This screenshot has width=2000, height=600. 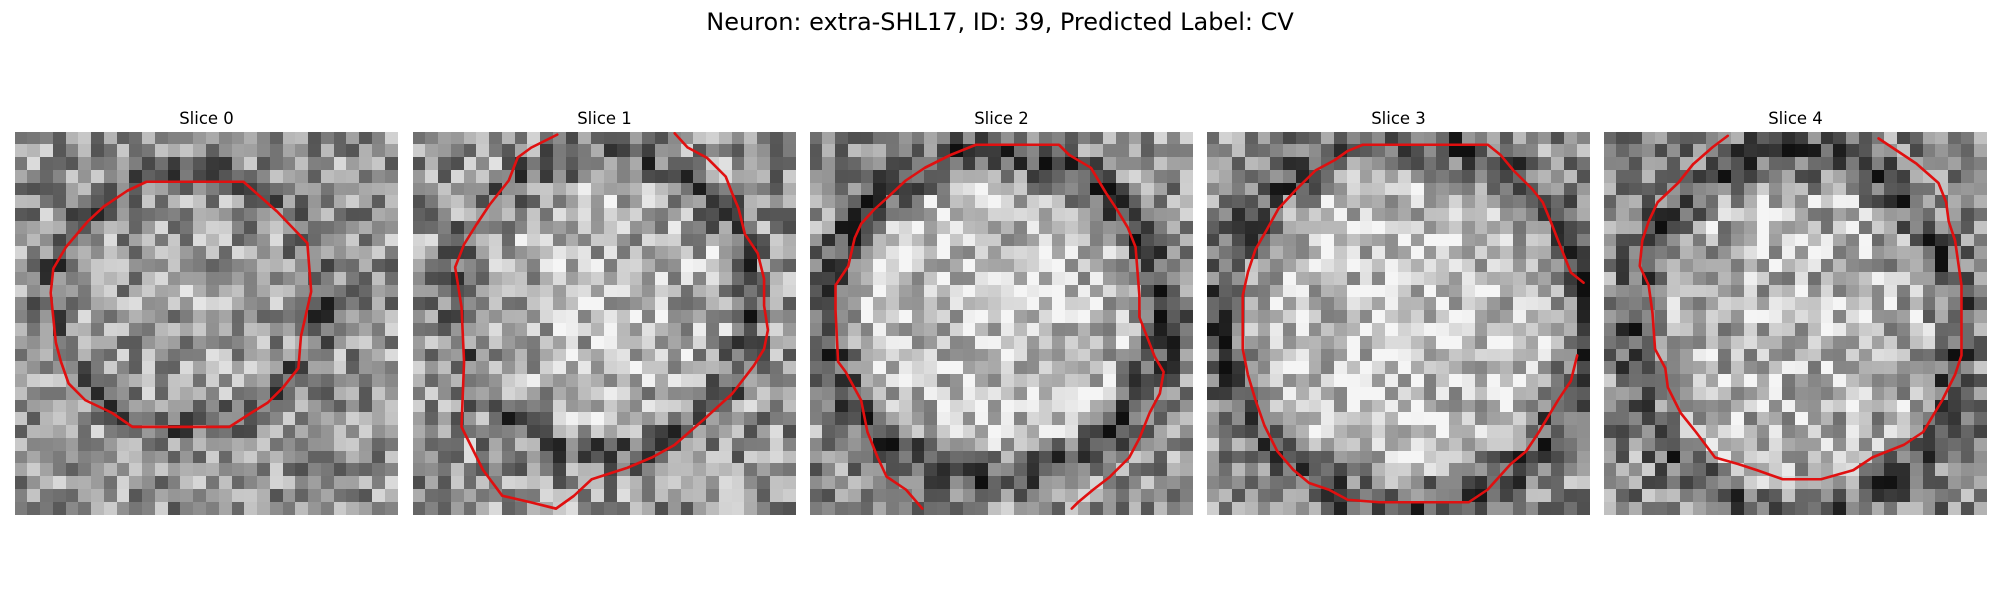 I want to click on slice-0-title: Slice 0, so click(x=206, y=118).